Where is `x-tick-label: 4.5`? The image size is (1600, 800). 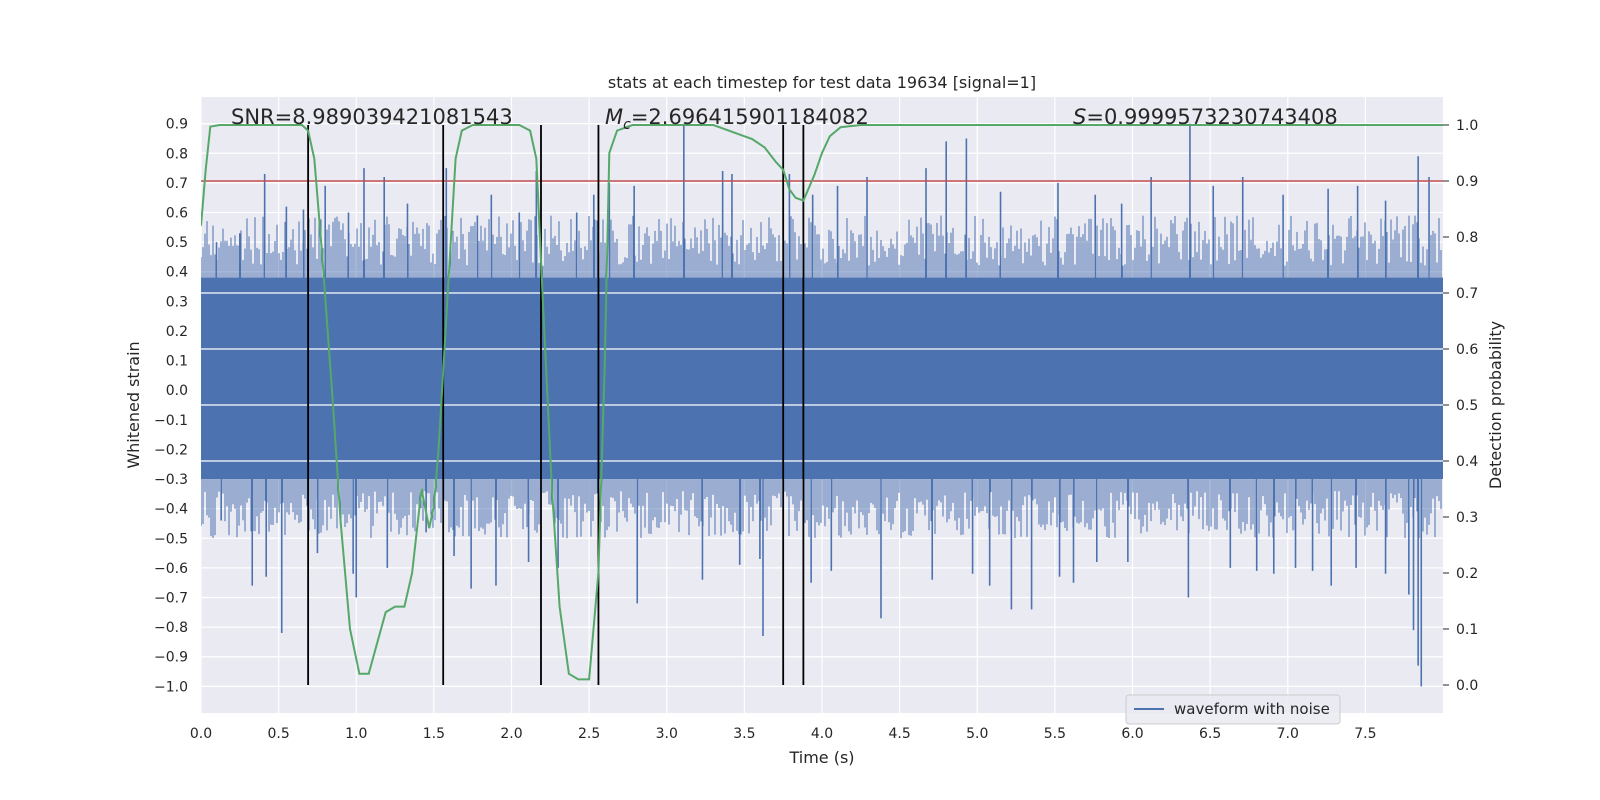 x-tick-label: 4.5 is located at coordinates (899, 734).